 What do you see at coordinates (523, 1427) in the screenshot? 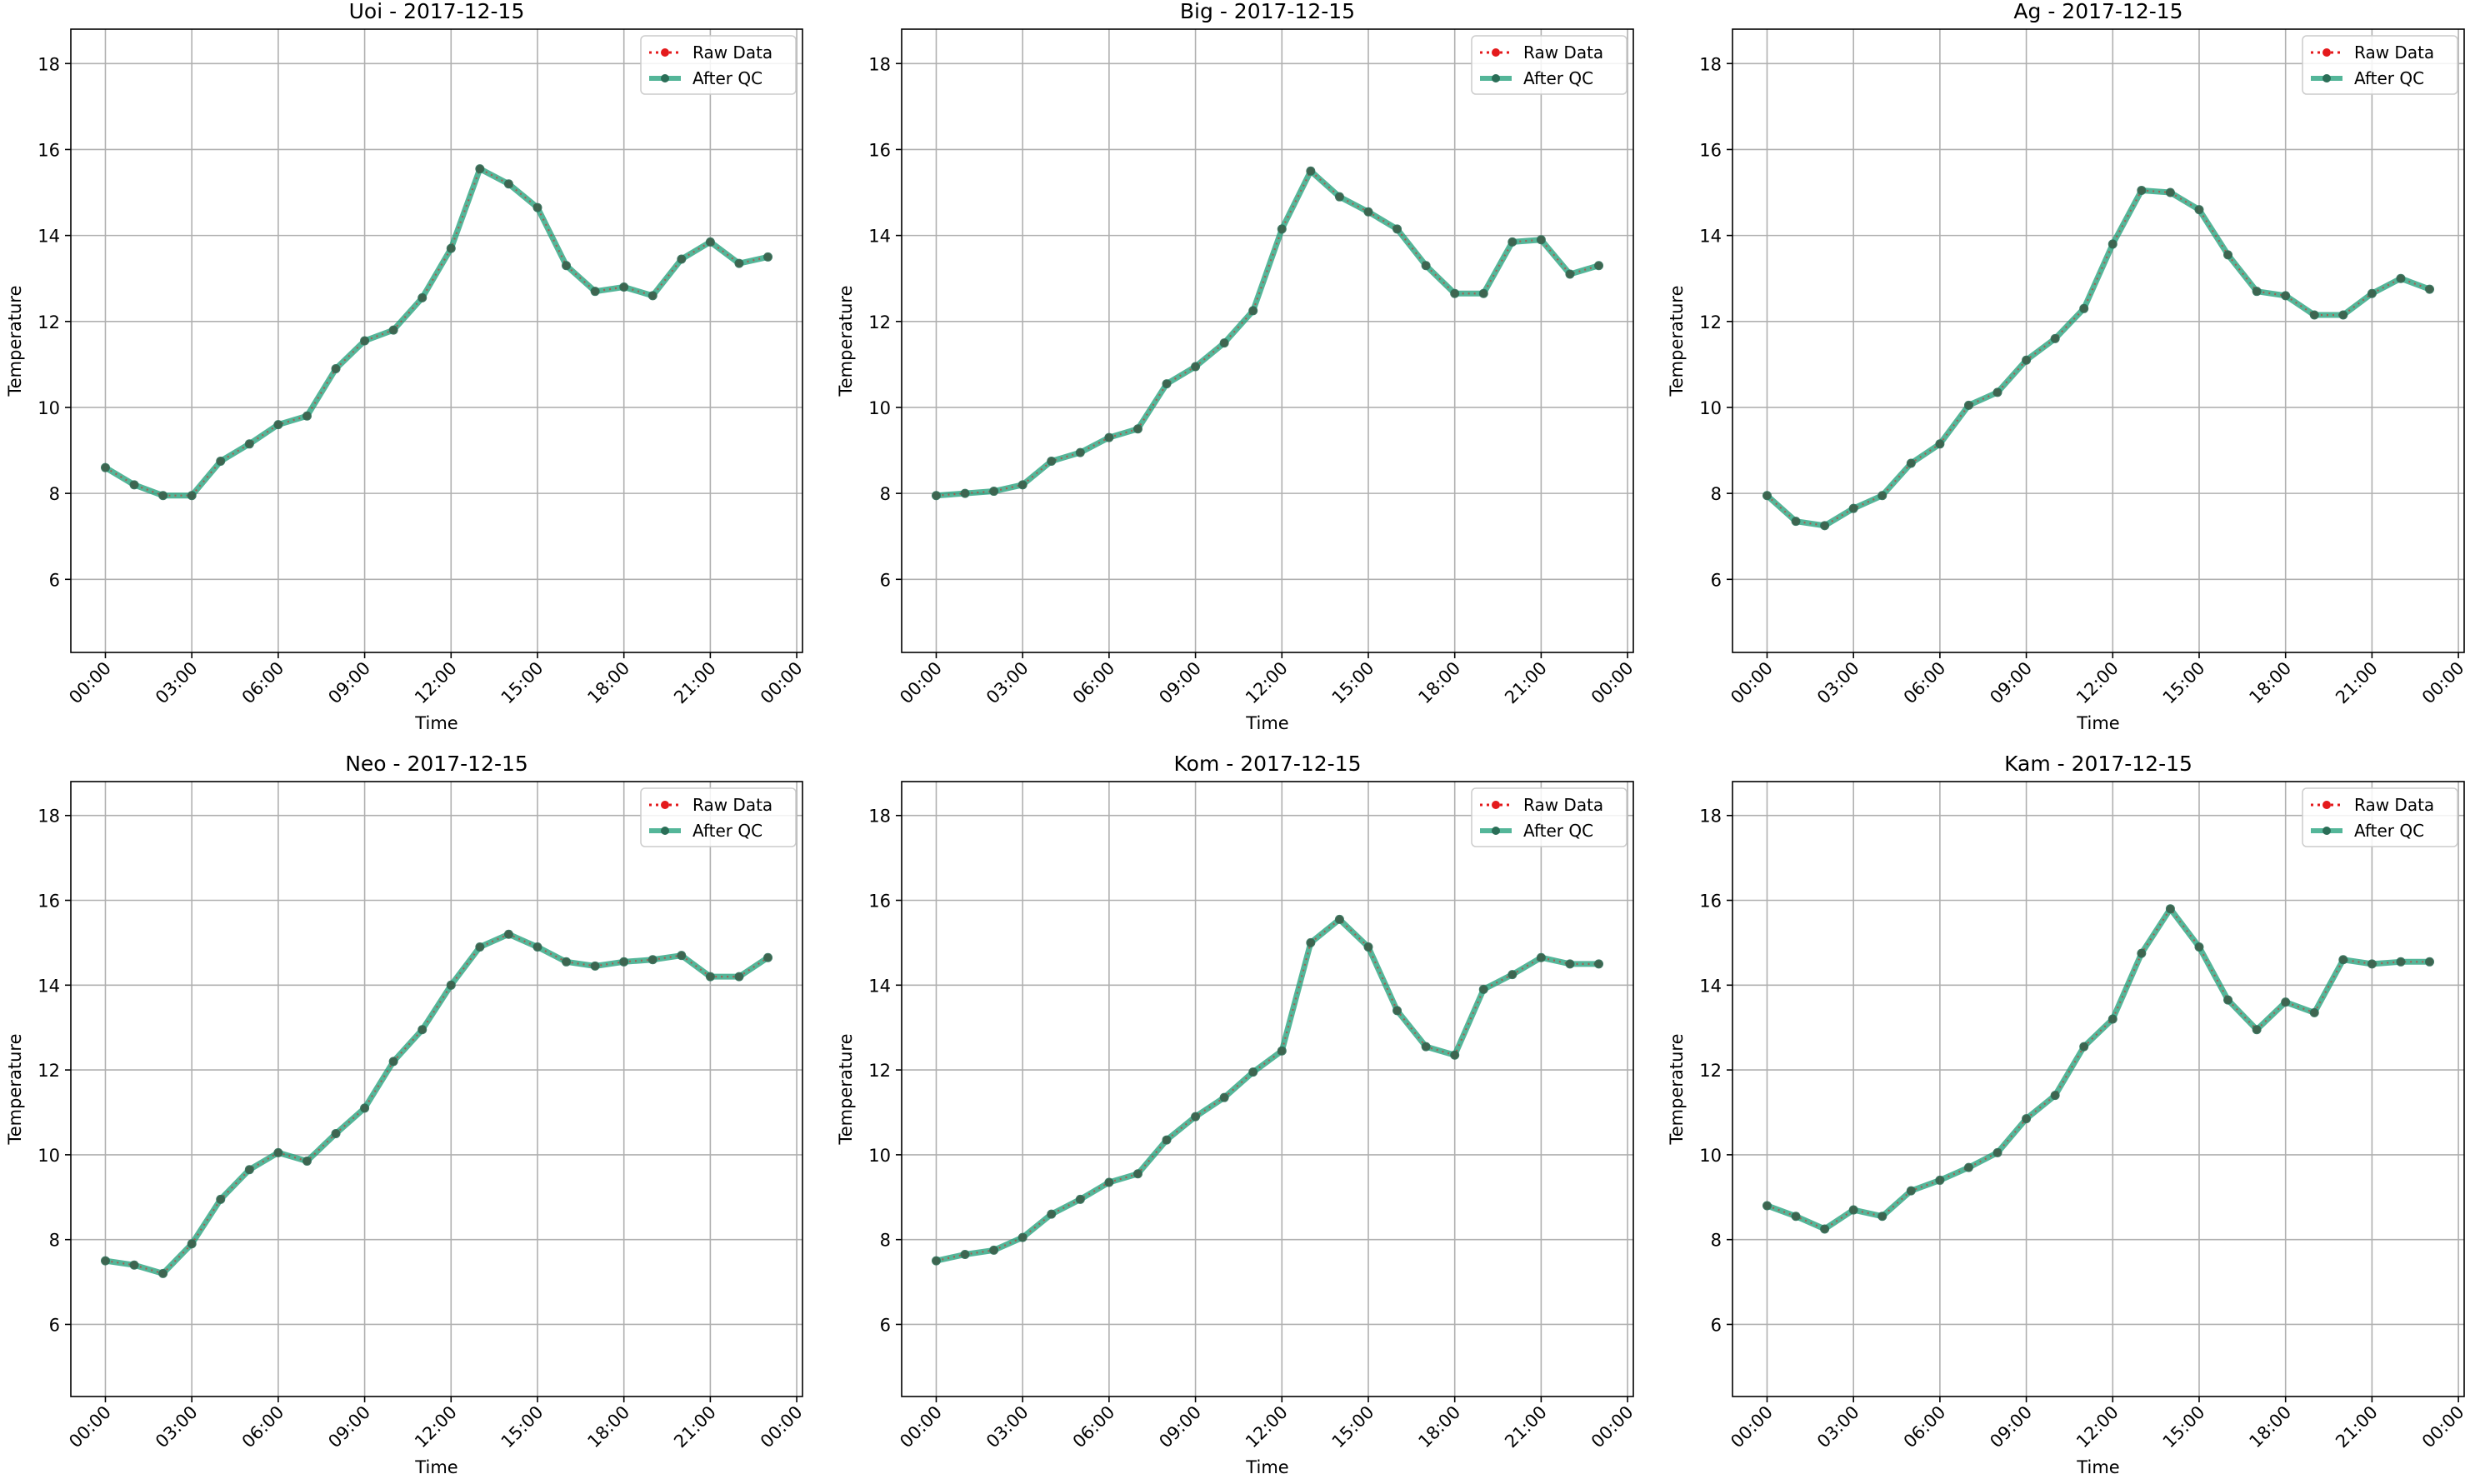
I see `x-tick-label: 15:00` at bounding box center [523, 1427].